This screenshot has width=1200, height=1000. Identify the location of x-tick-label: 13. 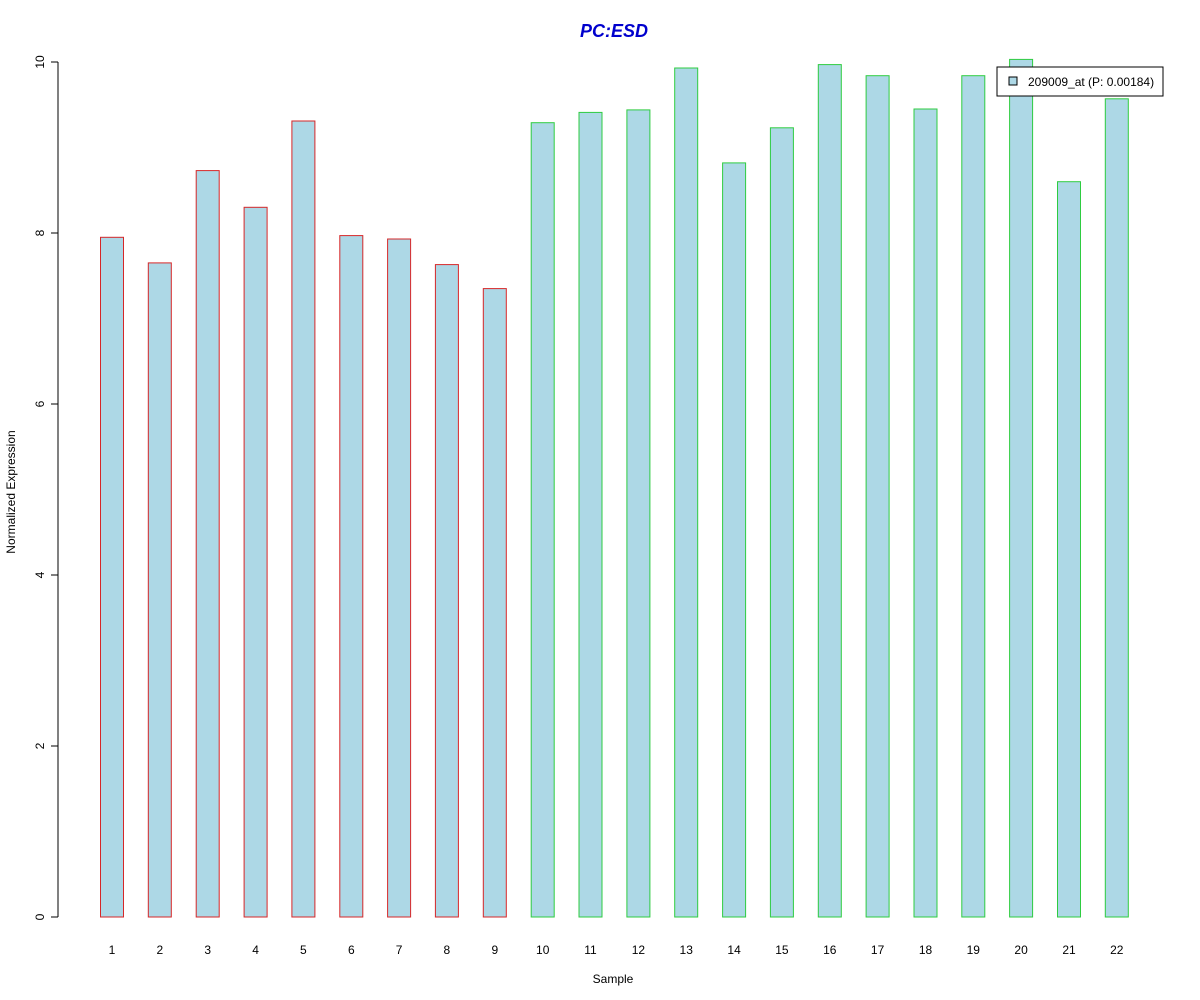
(687, 950).